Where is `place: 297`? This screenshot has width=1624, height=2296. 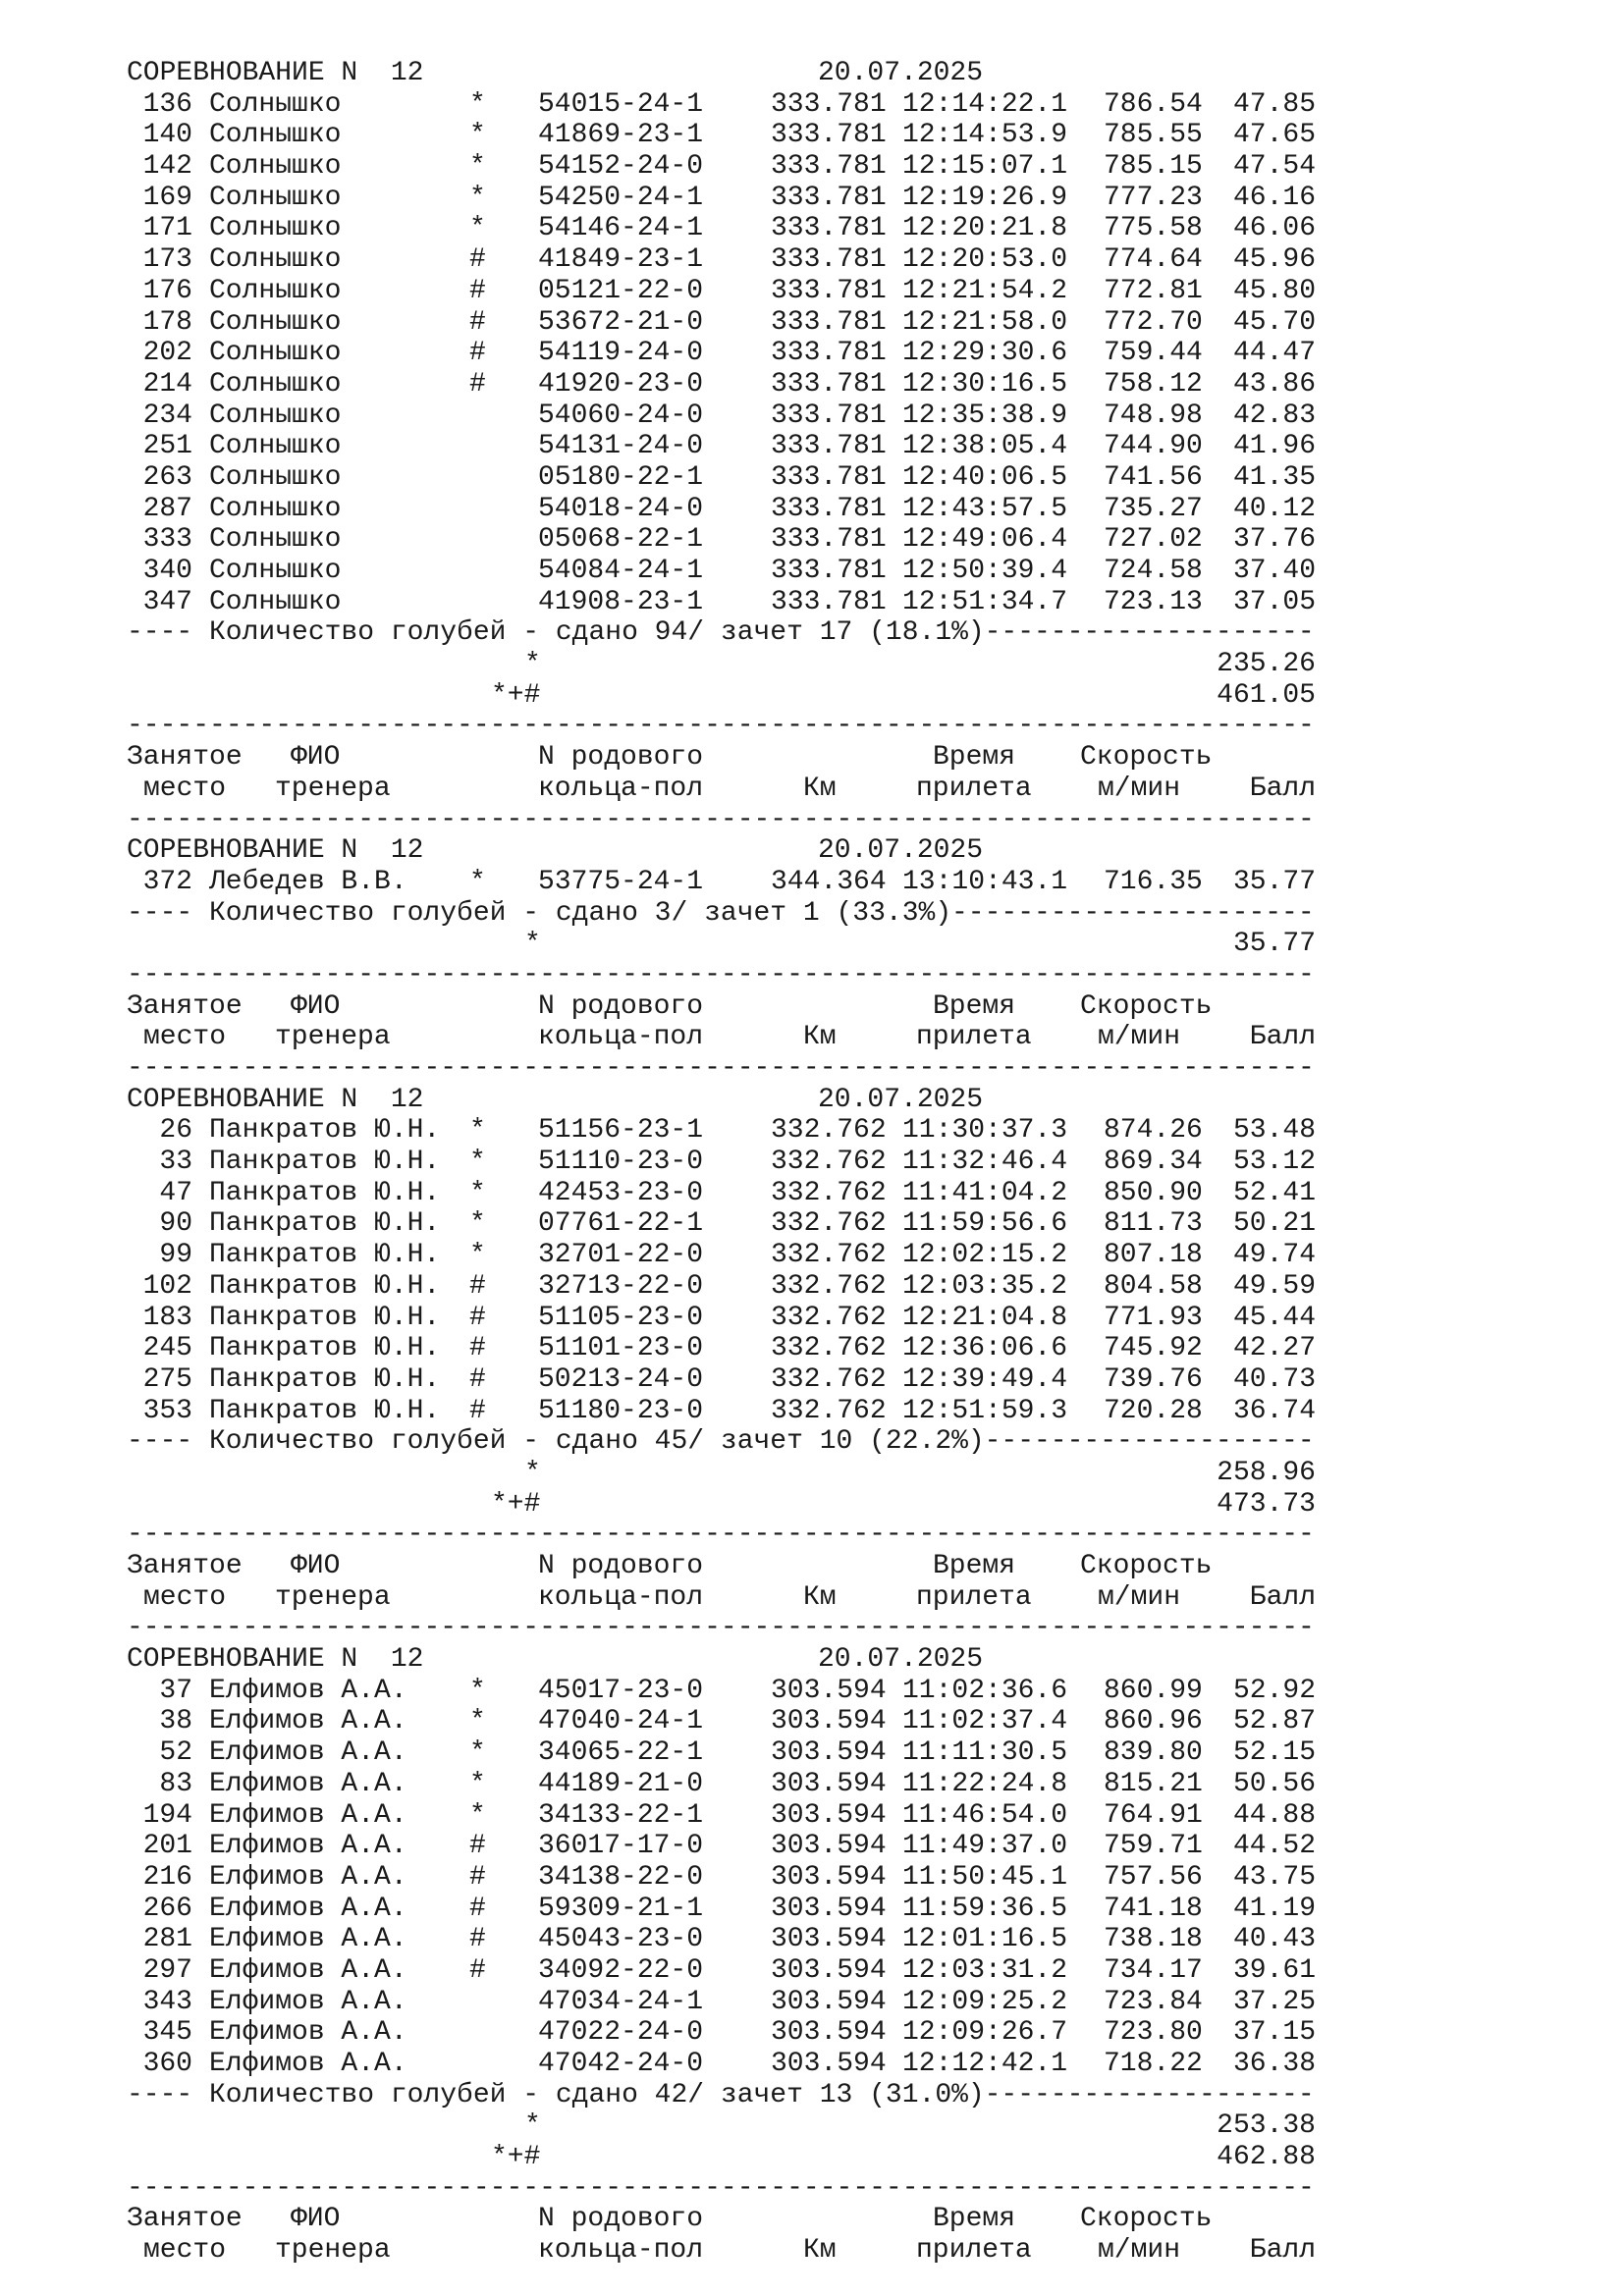
place: 297 is located at coordinates (167, 1970).